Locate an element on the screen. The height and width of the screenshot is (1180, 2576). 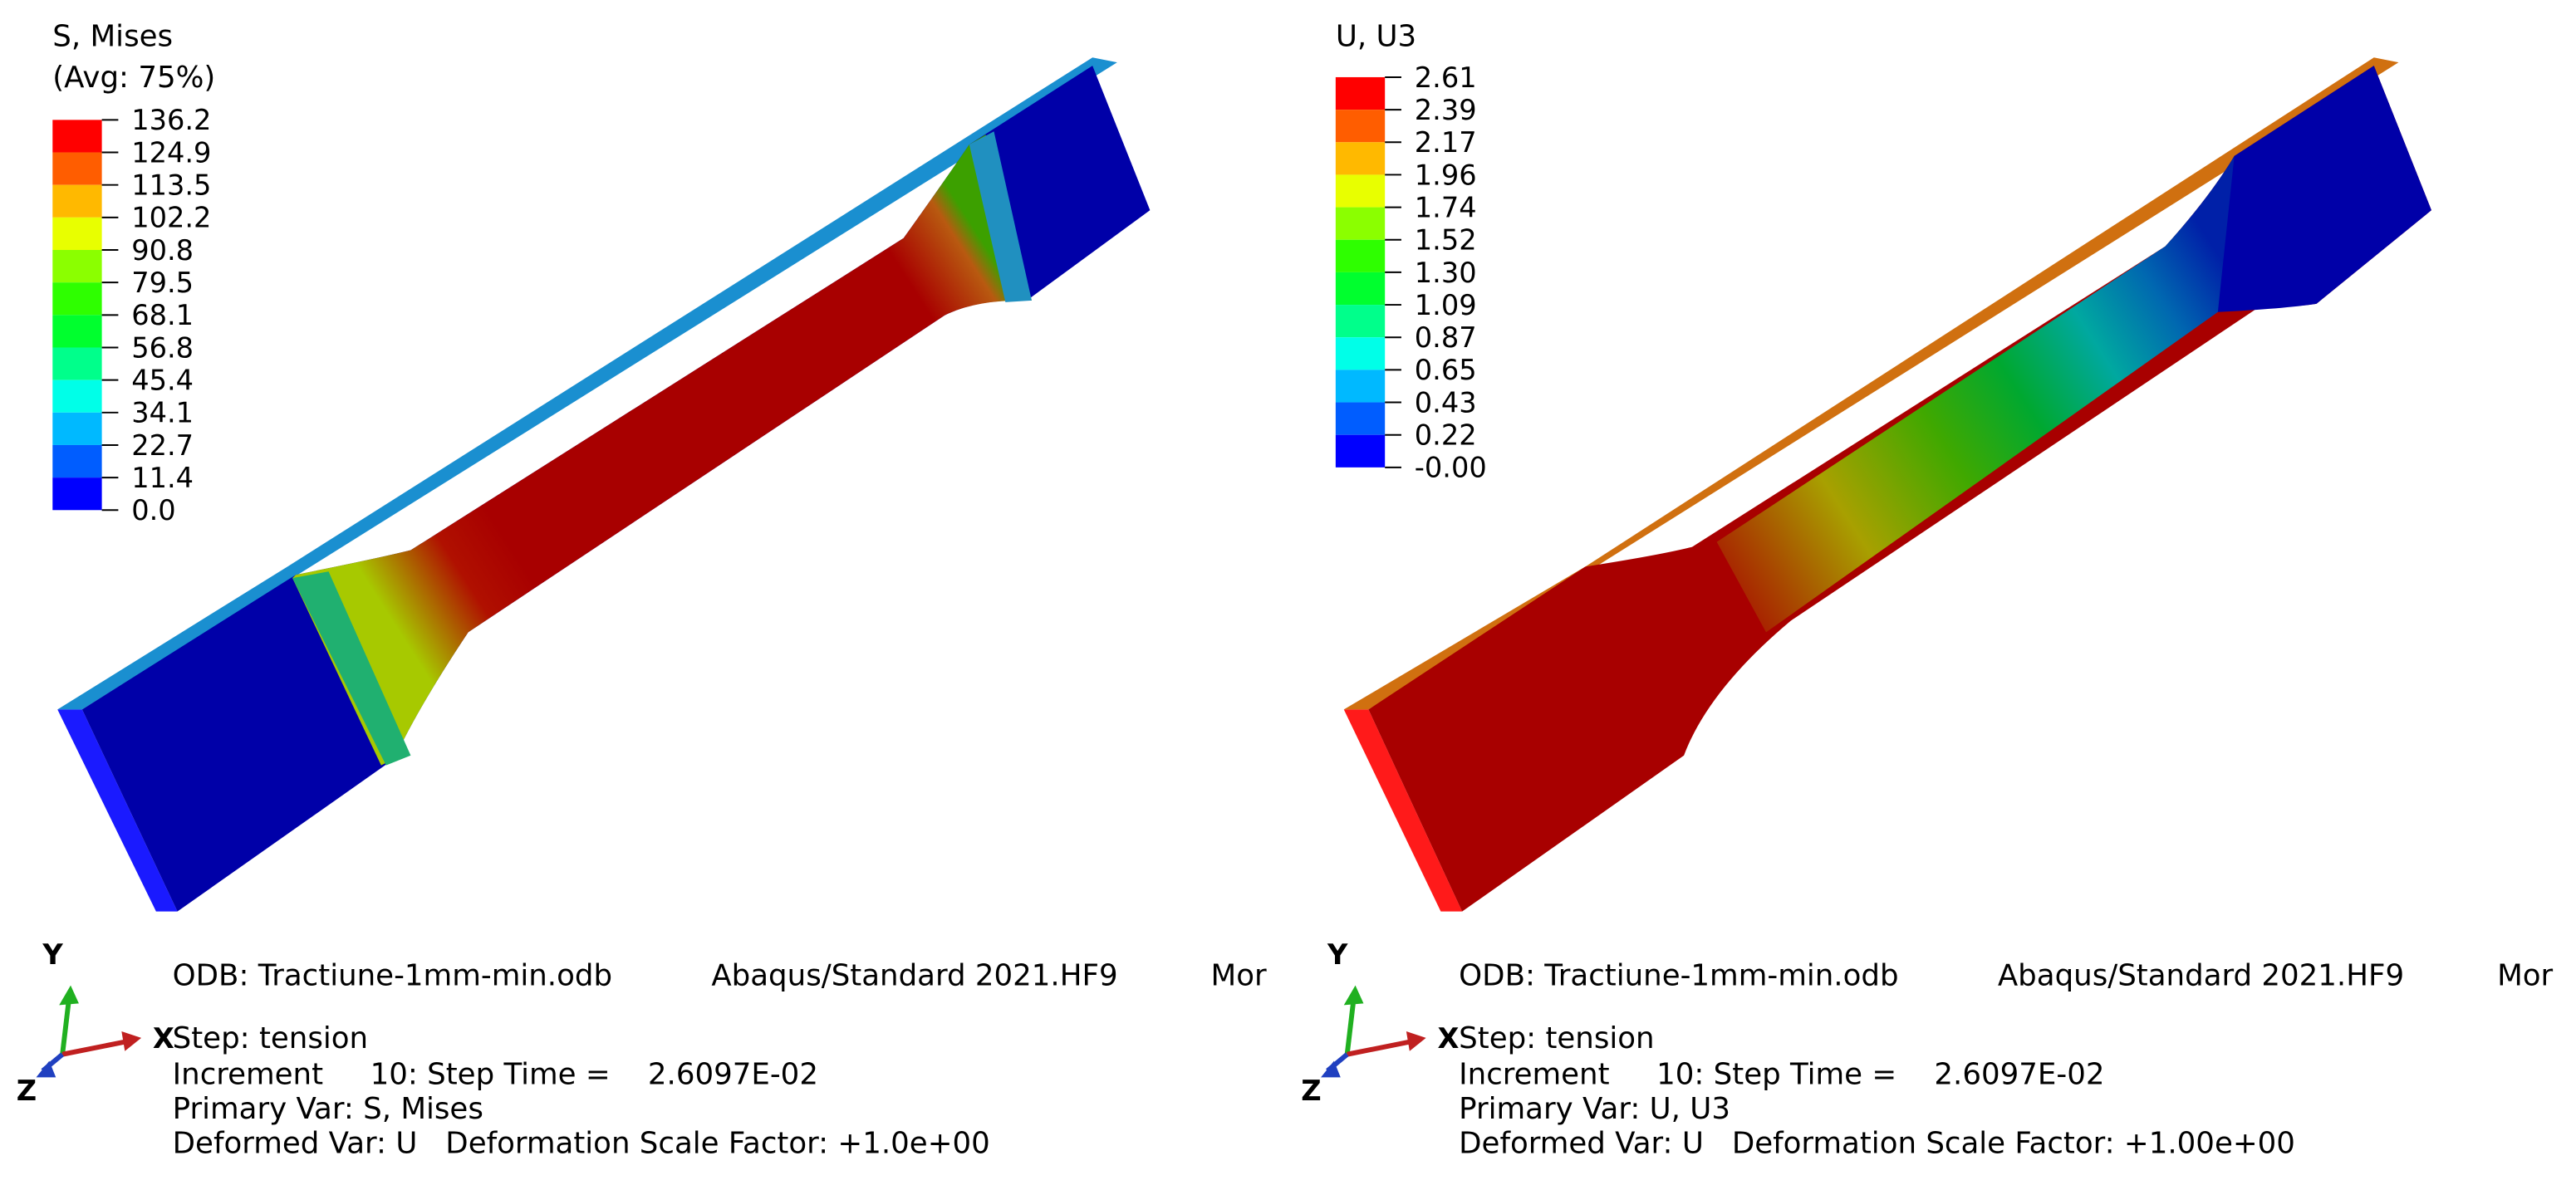
legend-label: 11.4 is located at coordinates (162, 478).